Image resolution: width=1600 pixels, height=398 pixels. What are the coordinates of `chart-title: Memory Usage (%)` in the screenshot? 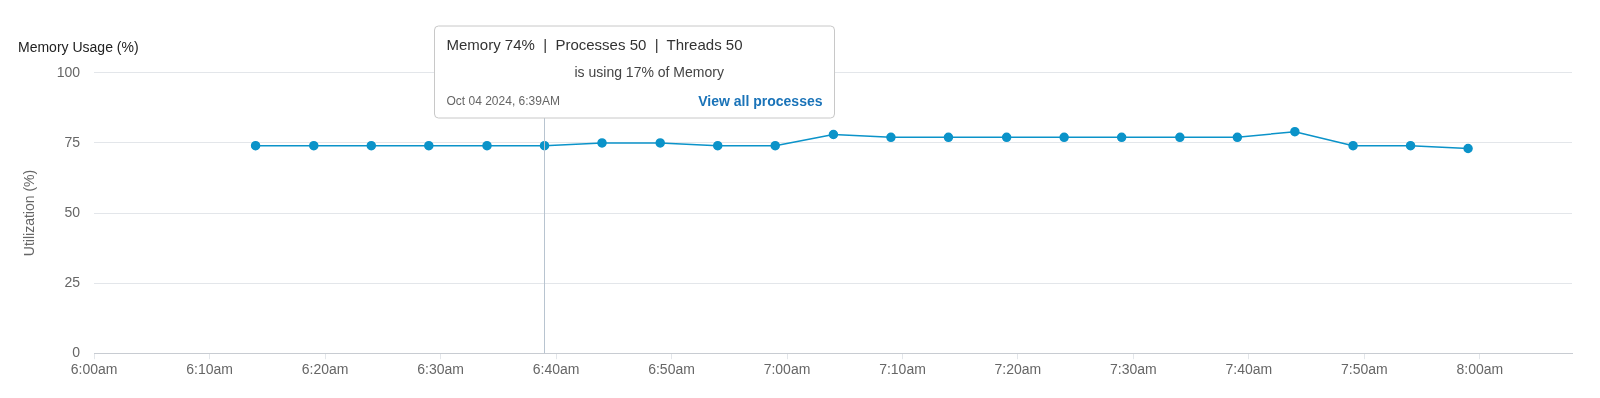 It's located at (78, 47).